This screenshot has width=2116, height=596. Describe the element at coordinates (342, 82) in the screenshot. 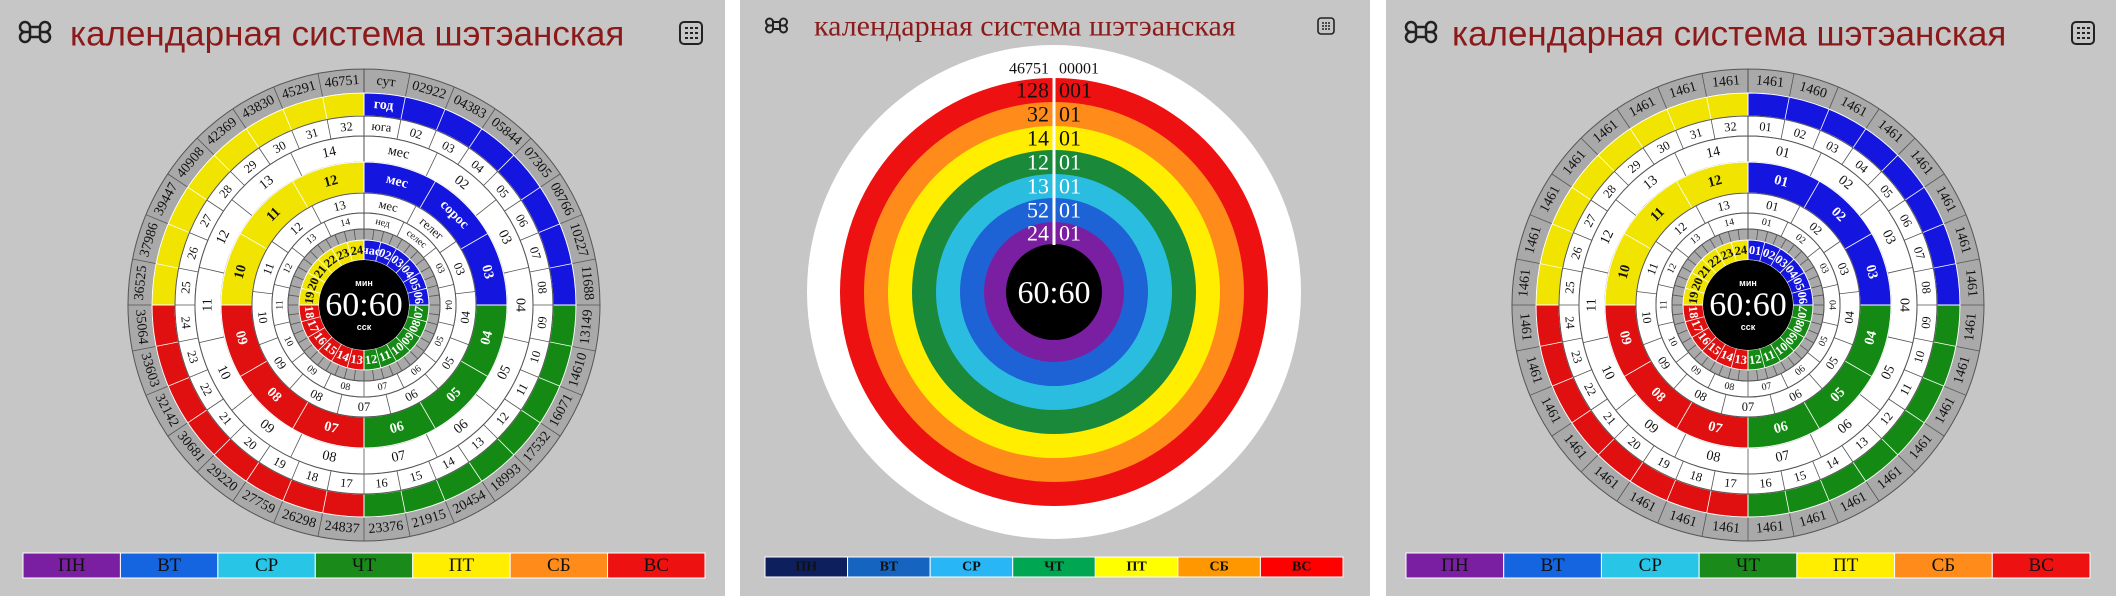

I see `ring-label: 46751` at that location.